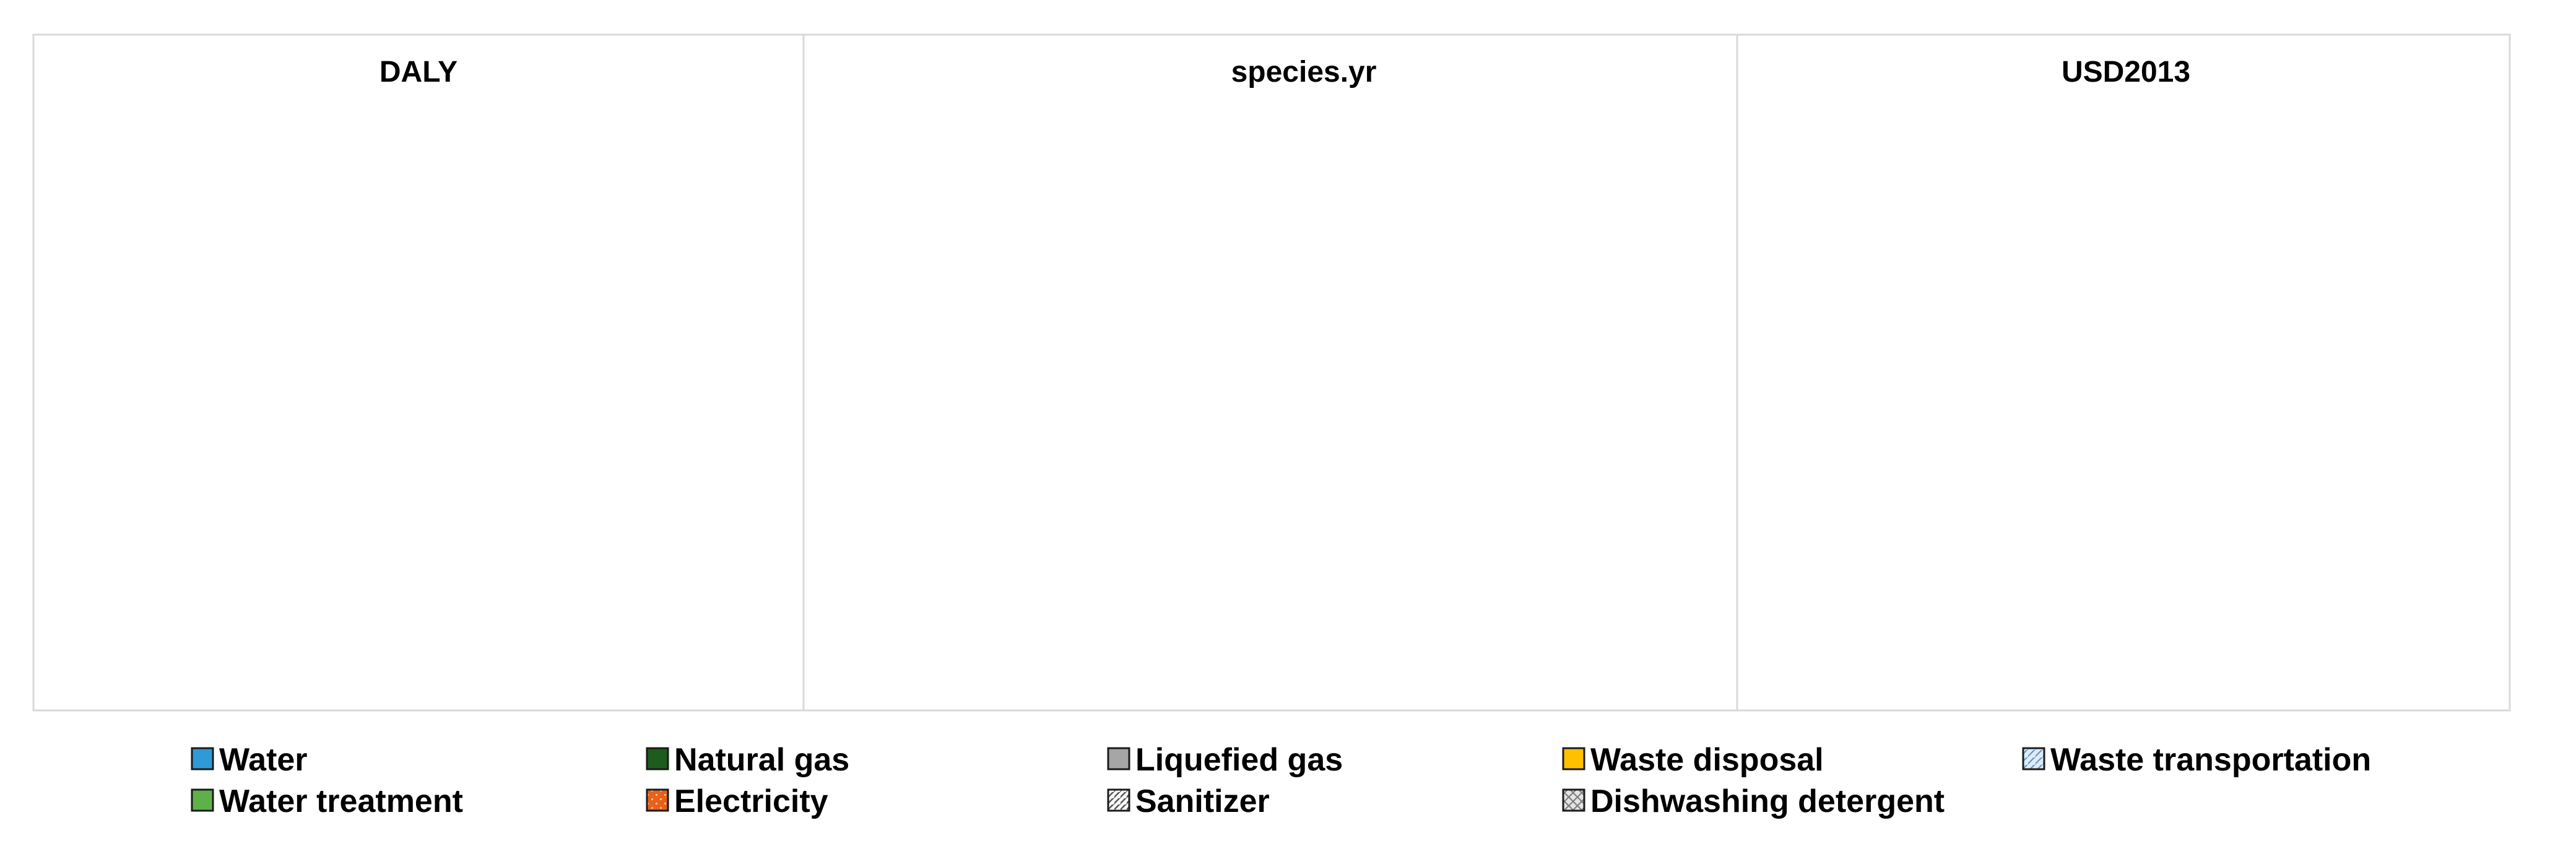 The width and height of the screenshot is (2576, 854). I want to click on panel-daly: DALY, so click(418, 72).